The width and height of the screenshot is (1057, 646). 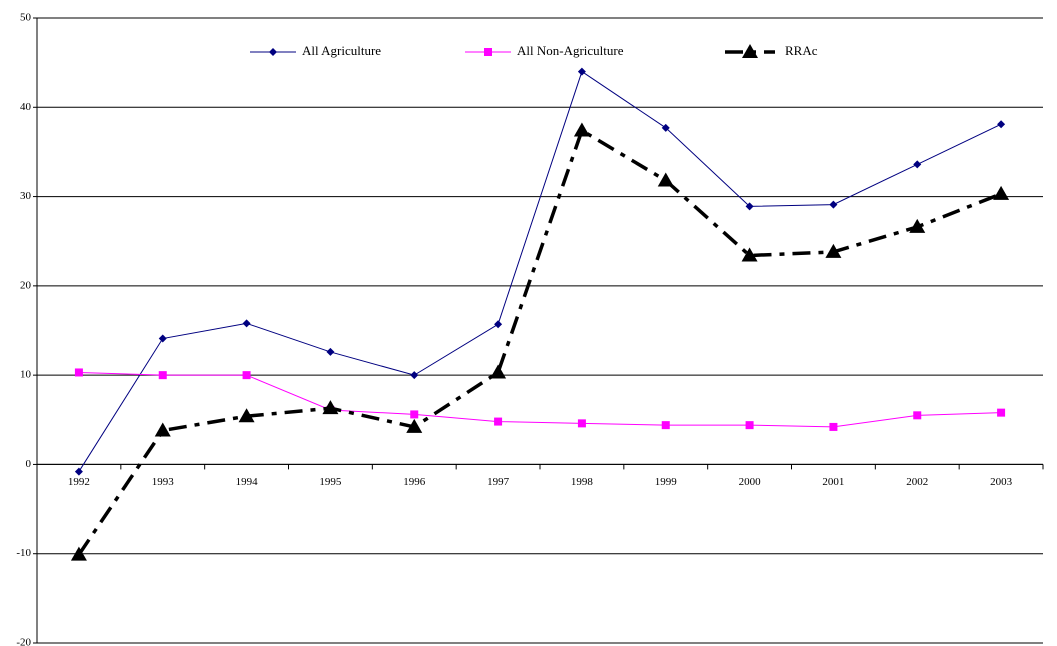 What do you see at coordinates (341, 50) in the screenshot?
I see `legend-label: All Agriculture` at bounding box center [341, 50].